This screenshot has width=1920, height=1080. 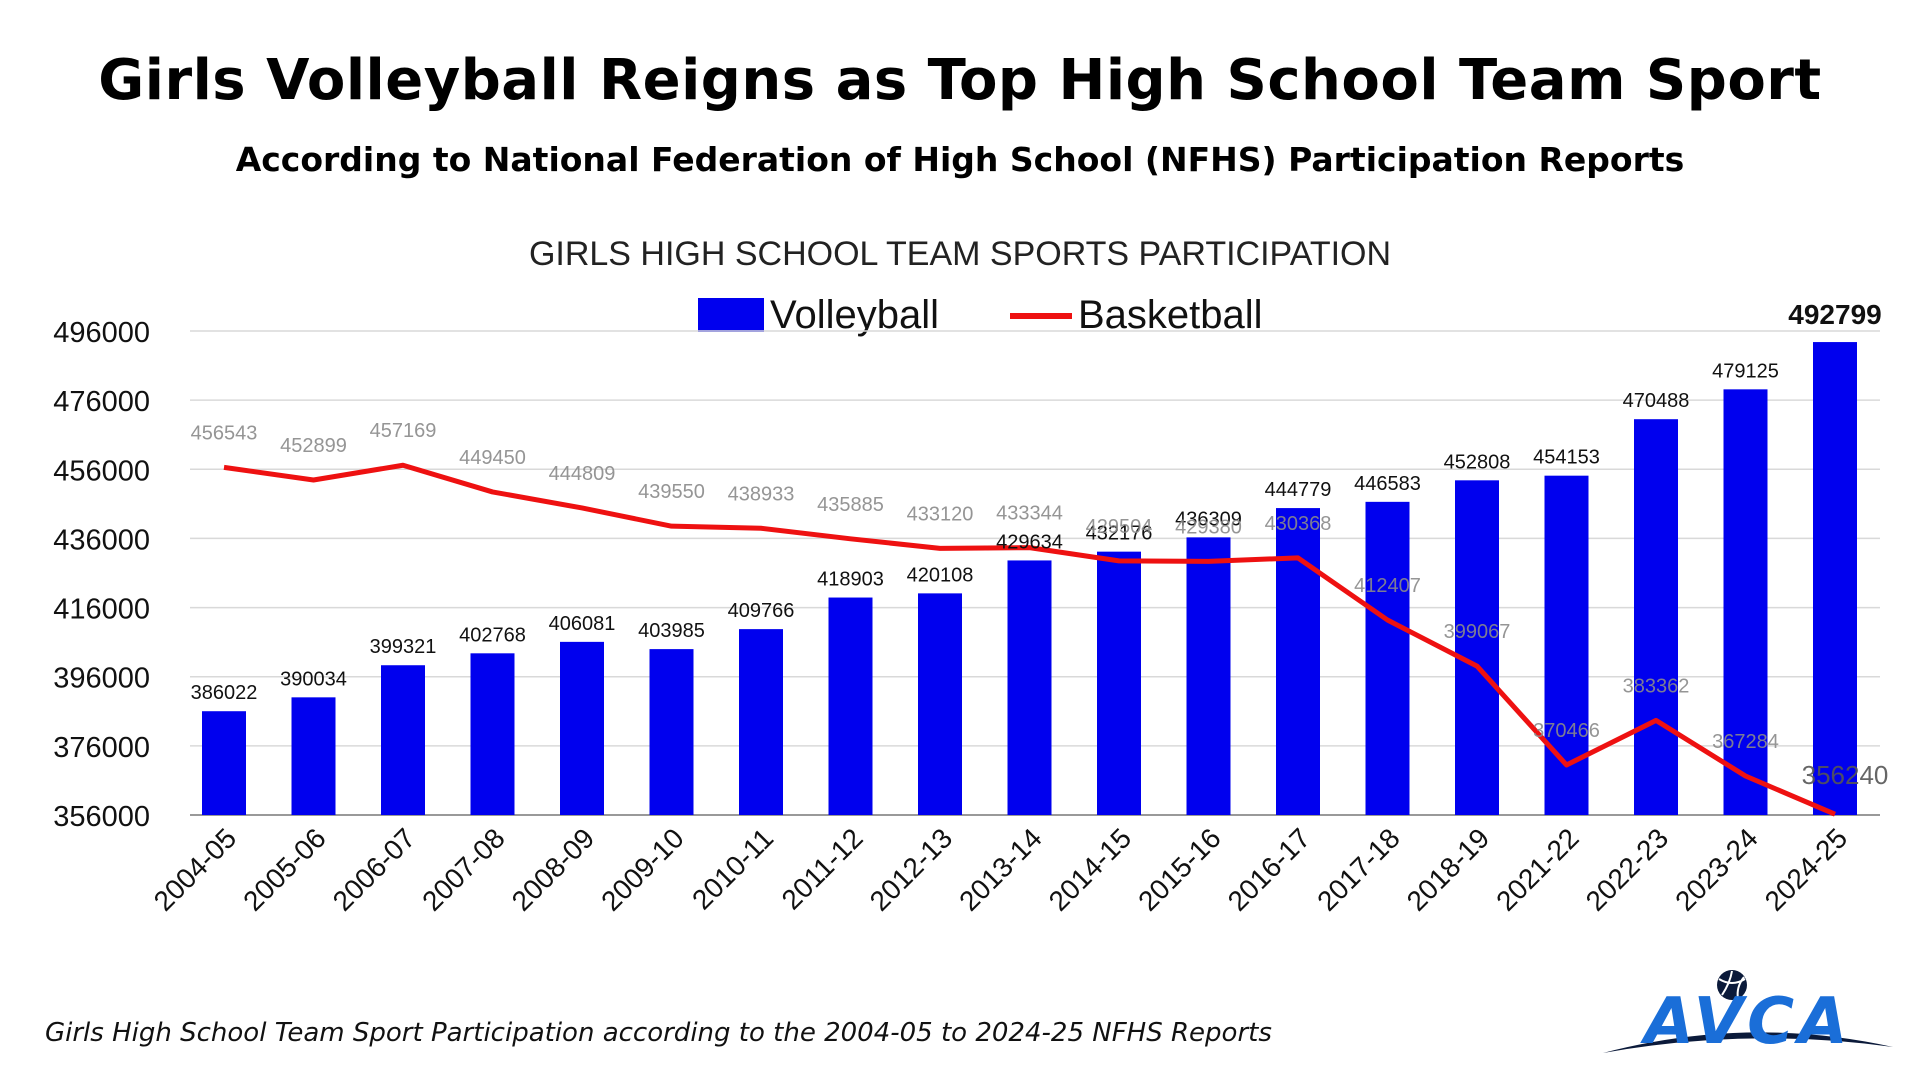 I want to click on y-tick-label: 376000, so click(x=101, y=748).